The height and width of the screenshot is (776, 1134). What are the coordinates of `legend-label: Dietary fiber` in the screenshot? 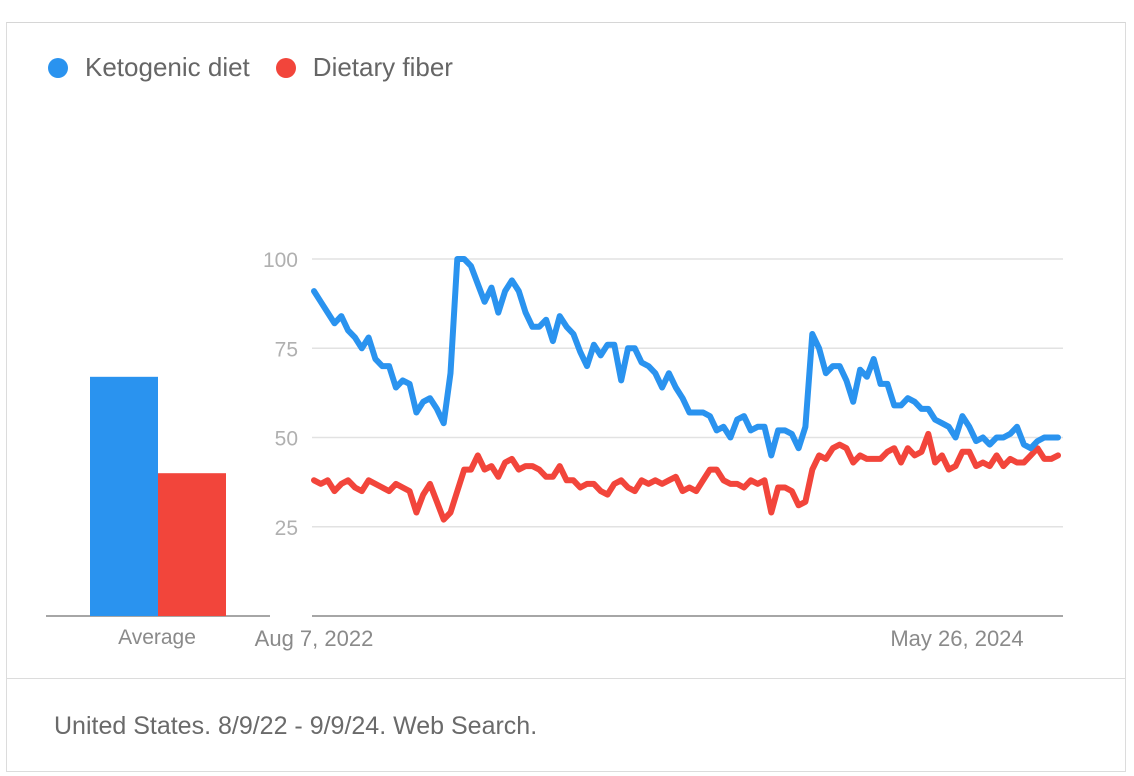 It's located at (382, 67).